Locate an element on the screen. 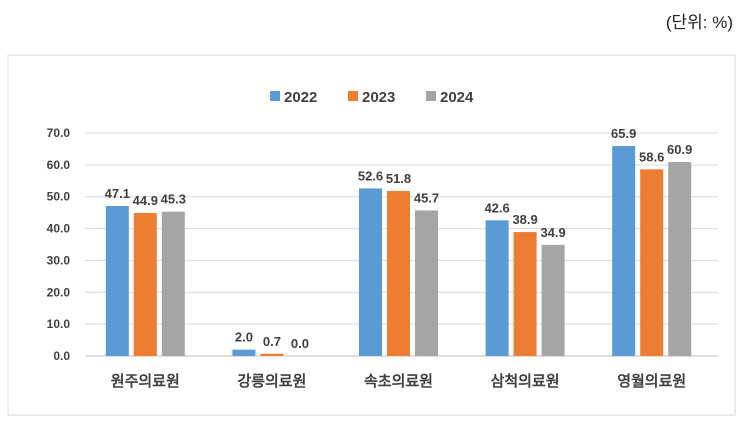 The width and height of the screenshot is (745, 424). data-label: 65.9 is located at coordinates (623, 133).